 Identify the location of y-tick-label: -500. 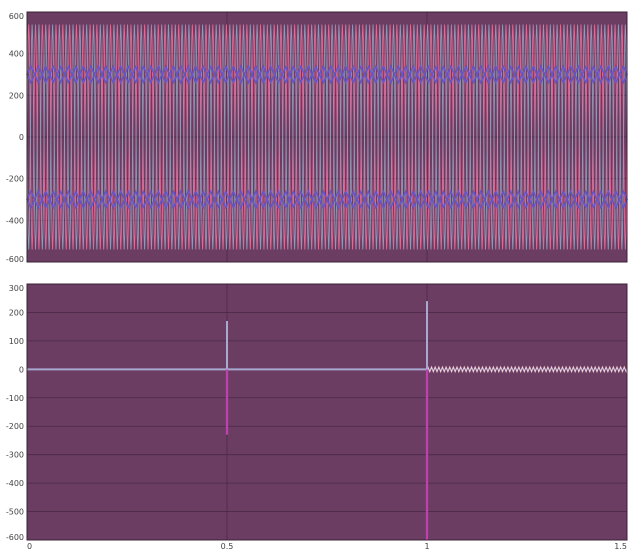
(15, 512).